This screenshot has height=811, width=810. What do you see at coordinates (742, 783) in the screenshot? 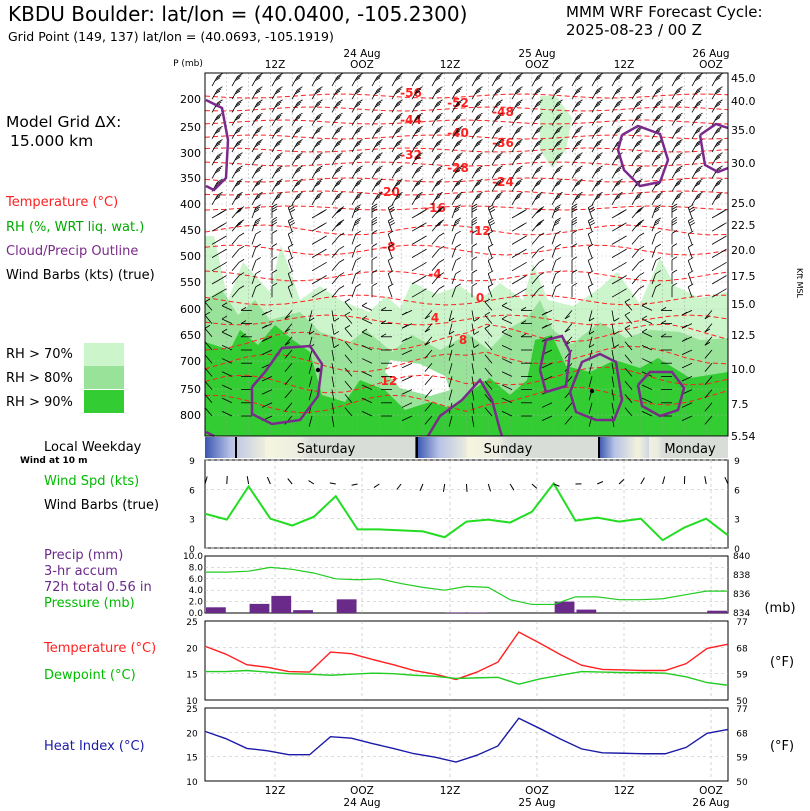
I see `heat-ytick-right: 50` at bounding box center [742, 783].